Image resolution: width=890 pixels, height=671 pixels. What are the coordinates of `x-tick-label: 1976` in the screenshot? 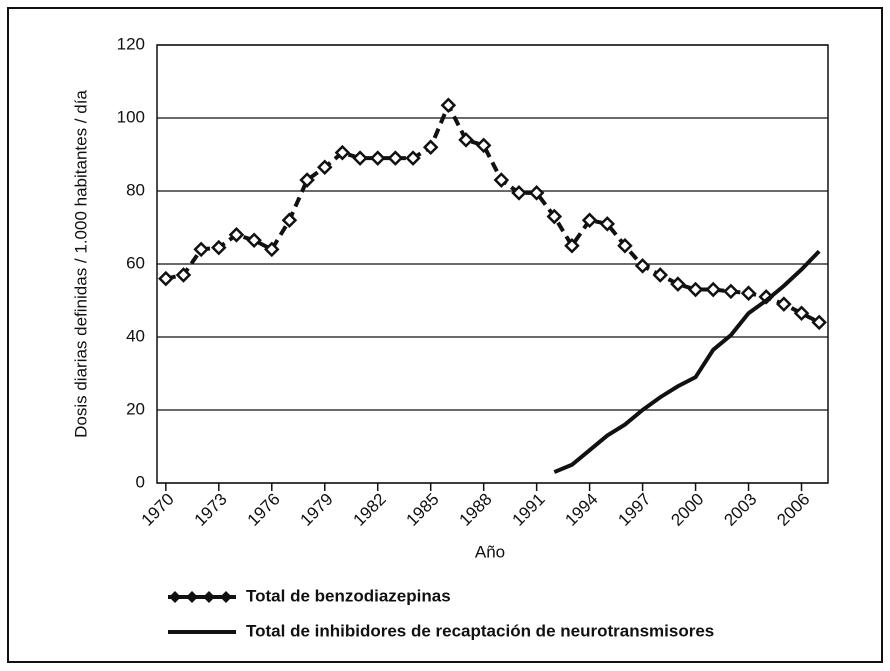 It's located at (264, 510).